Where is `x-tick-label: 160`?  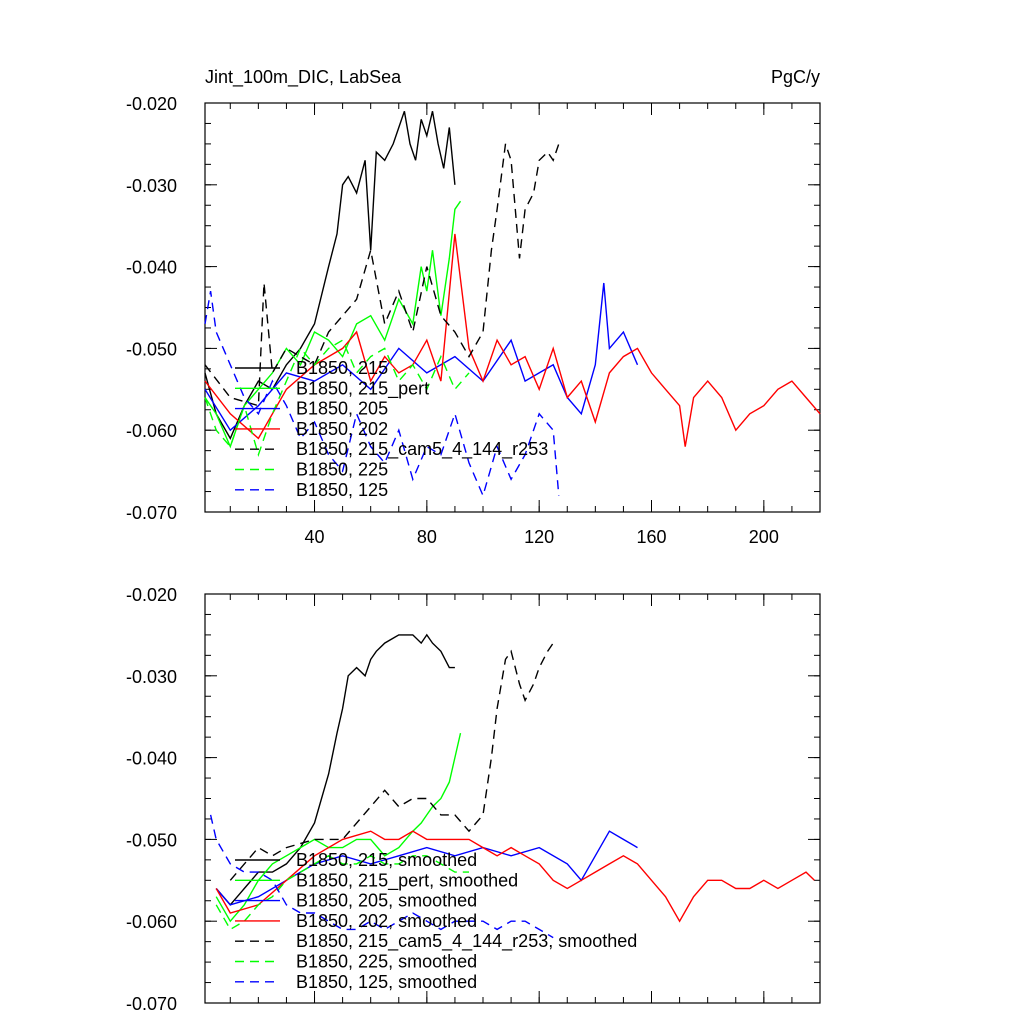
x-tick-label: 160 is located at coordinates (651, 537).